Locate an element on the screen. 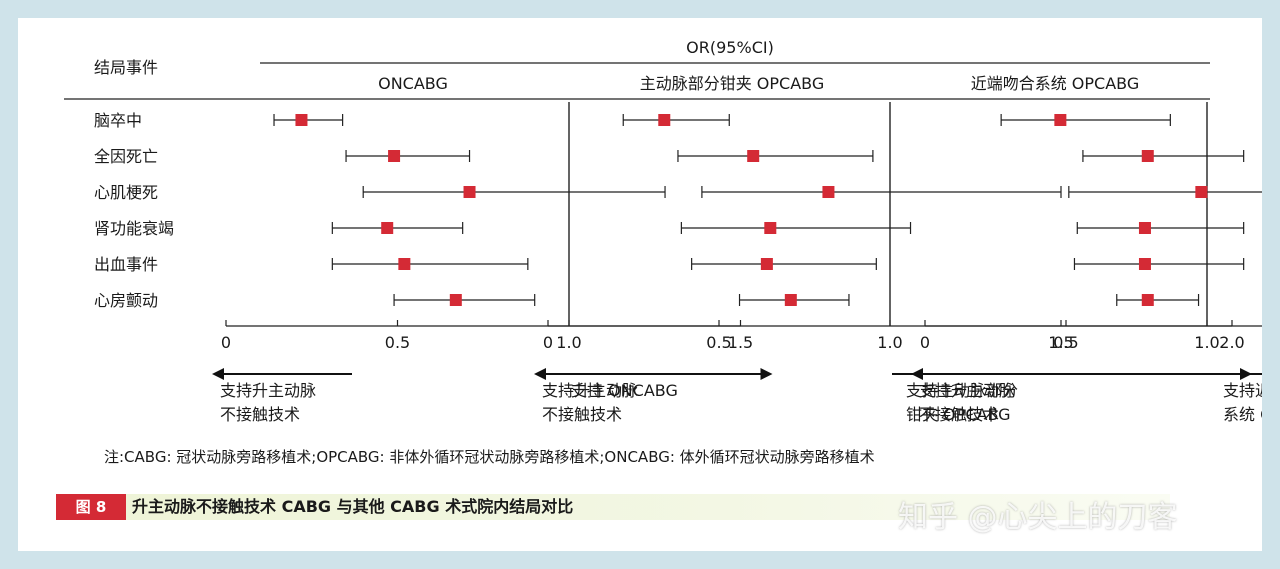  x-tick-label: 2.0 is located at coordinates (1231, 342).